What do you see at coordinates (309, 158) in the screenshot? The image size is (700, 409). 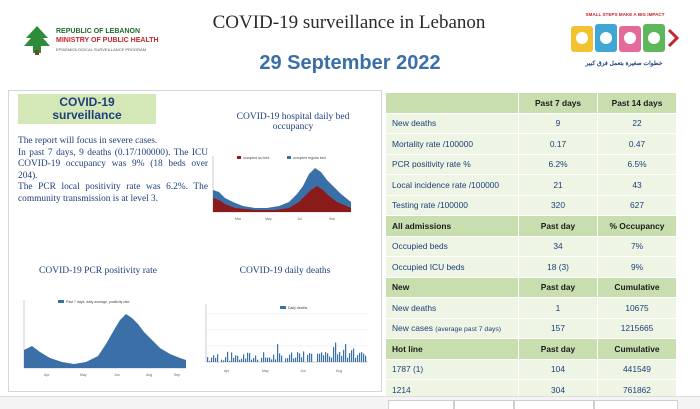 I see `bed-legend-regular: occupied regular bed` at bounding box center [309, 158].